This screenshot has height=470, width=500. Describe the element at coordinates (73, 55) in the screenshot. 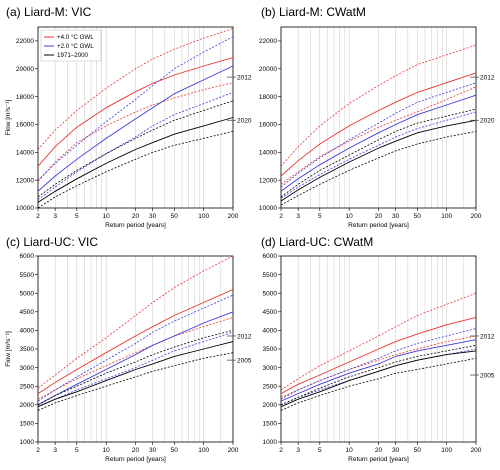

I see `legend-label: 1971–2000` at that location.